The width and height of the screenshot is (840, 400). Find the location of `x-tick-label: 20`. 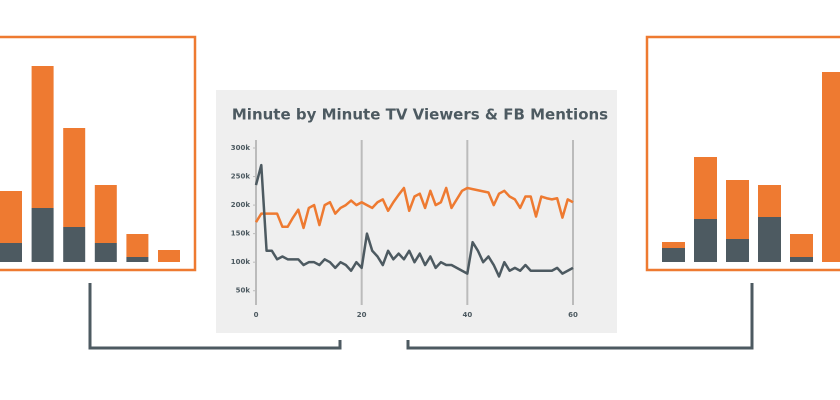

x-tick-label: 20 is located at coordinates (362, 315).